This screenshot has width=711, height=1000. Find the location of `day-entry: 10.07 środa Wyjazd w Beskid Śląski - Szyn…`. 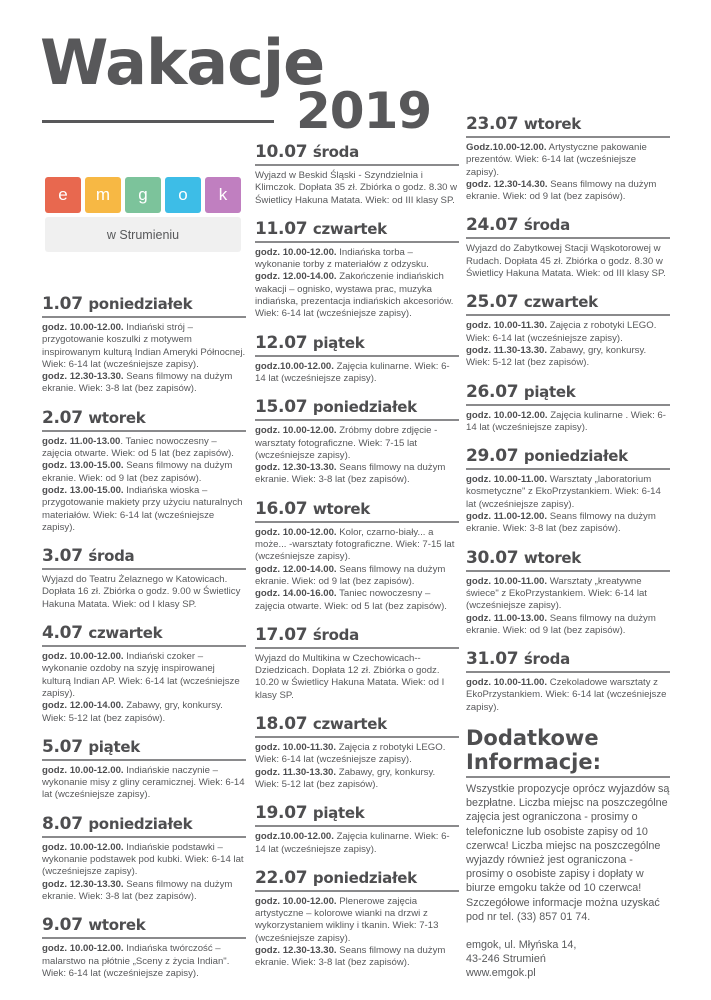

day-entry: 10.07 środa Wyjazd w Beskid Śląski - Szyn… is located at coordinates (357, 174).